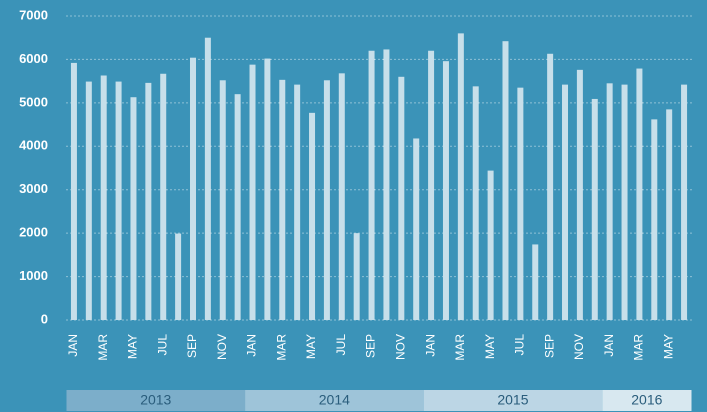  I want to click on y-tick-label: 1000, so click(33, 275).